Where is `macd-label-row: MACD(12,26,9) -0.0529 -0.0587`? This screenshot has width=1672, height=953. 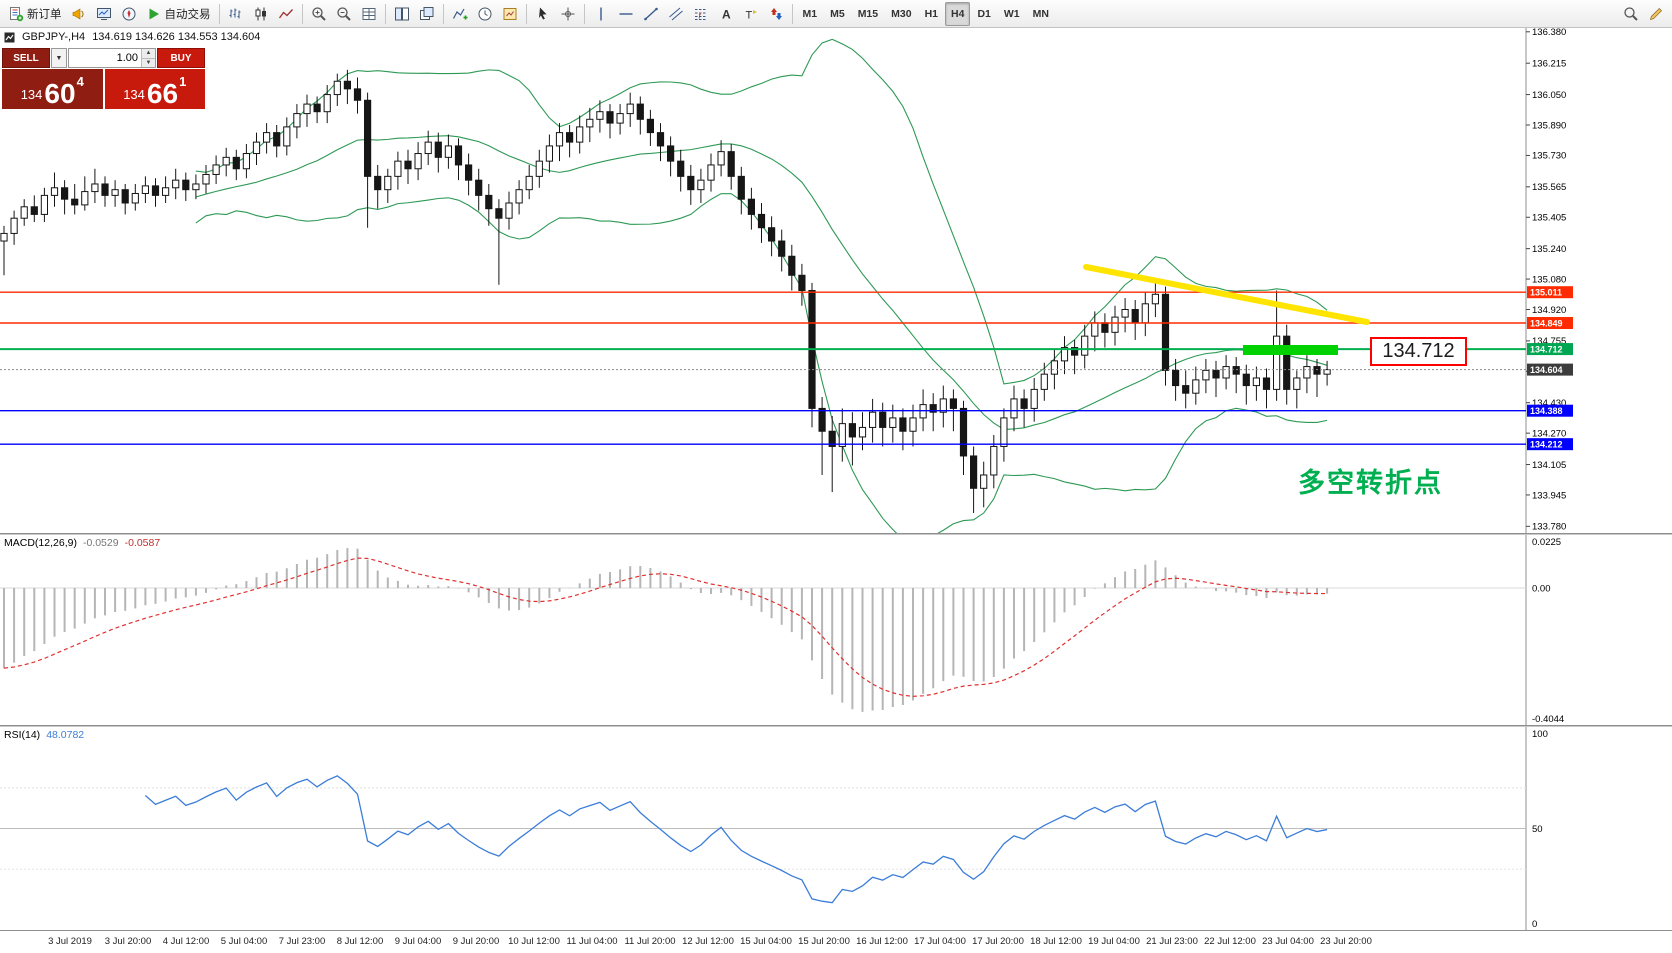 macd-label-row: MACD(12,26,9) -0.0529 -0.0587 is located at coordinates (82, 543).